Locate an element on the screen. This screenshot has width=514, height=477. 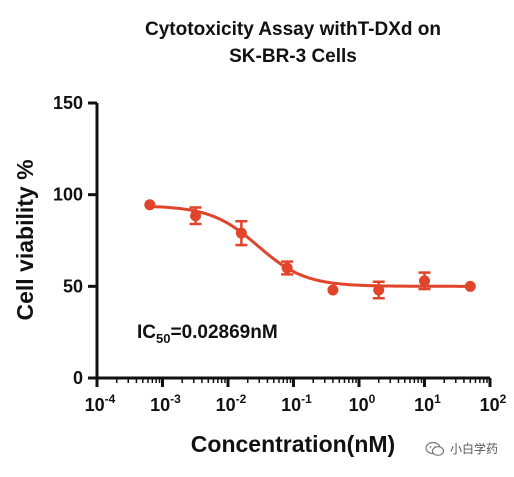
watermark-text: 小白学药 is located at coordinates (474, 449).